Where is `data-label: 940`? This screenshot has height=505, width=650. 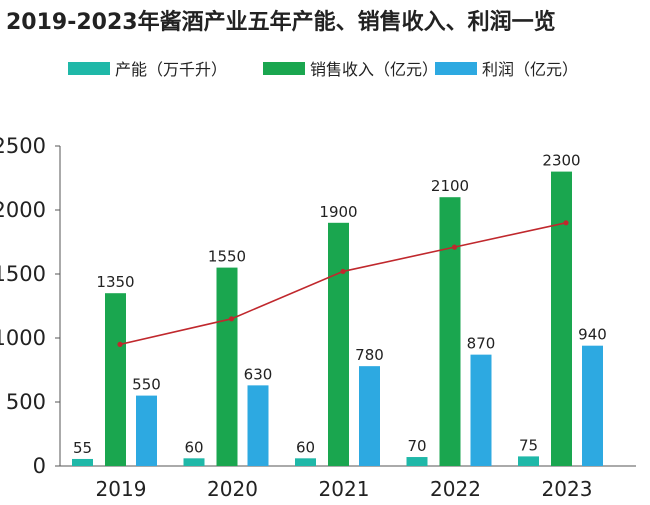 data-label: 940 is located at coordinates (592, 335).